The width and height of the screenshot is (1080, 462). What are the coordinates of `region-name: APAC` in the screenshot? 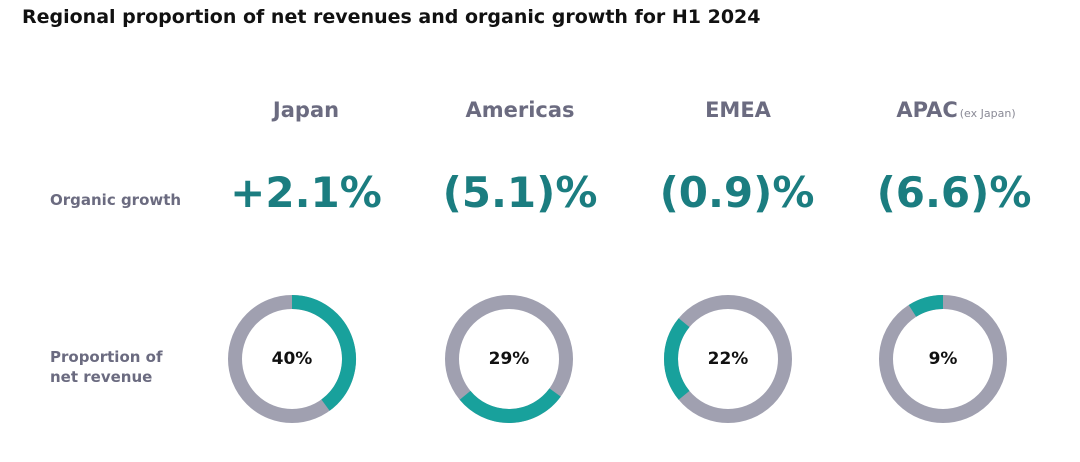 It's located at (927, 110).